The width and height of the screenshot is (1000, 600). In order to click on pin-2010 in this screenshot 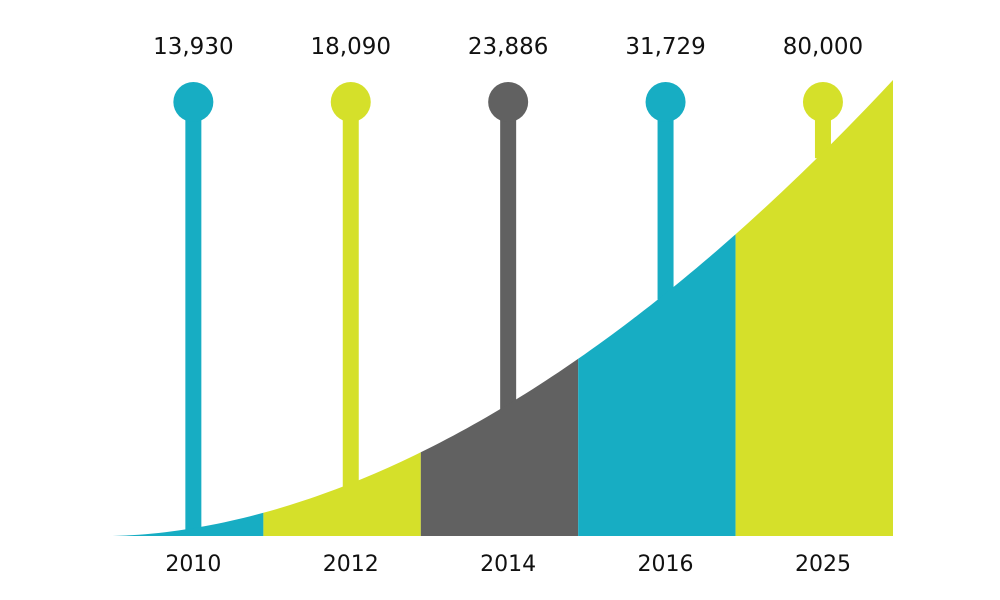, I will do `click(193, 308)`.